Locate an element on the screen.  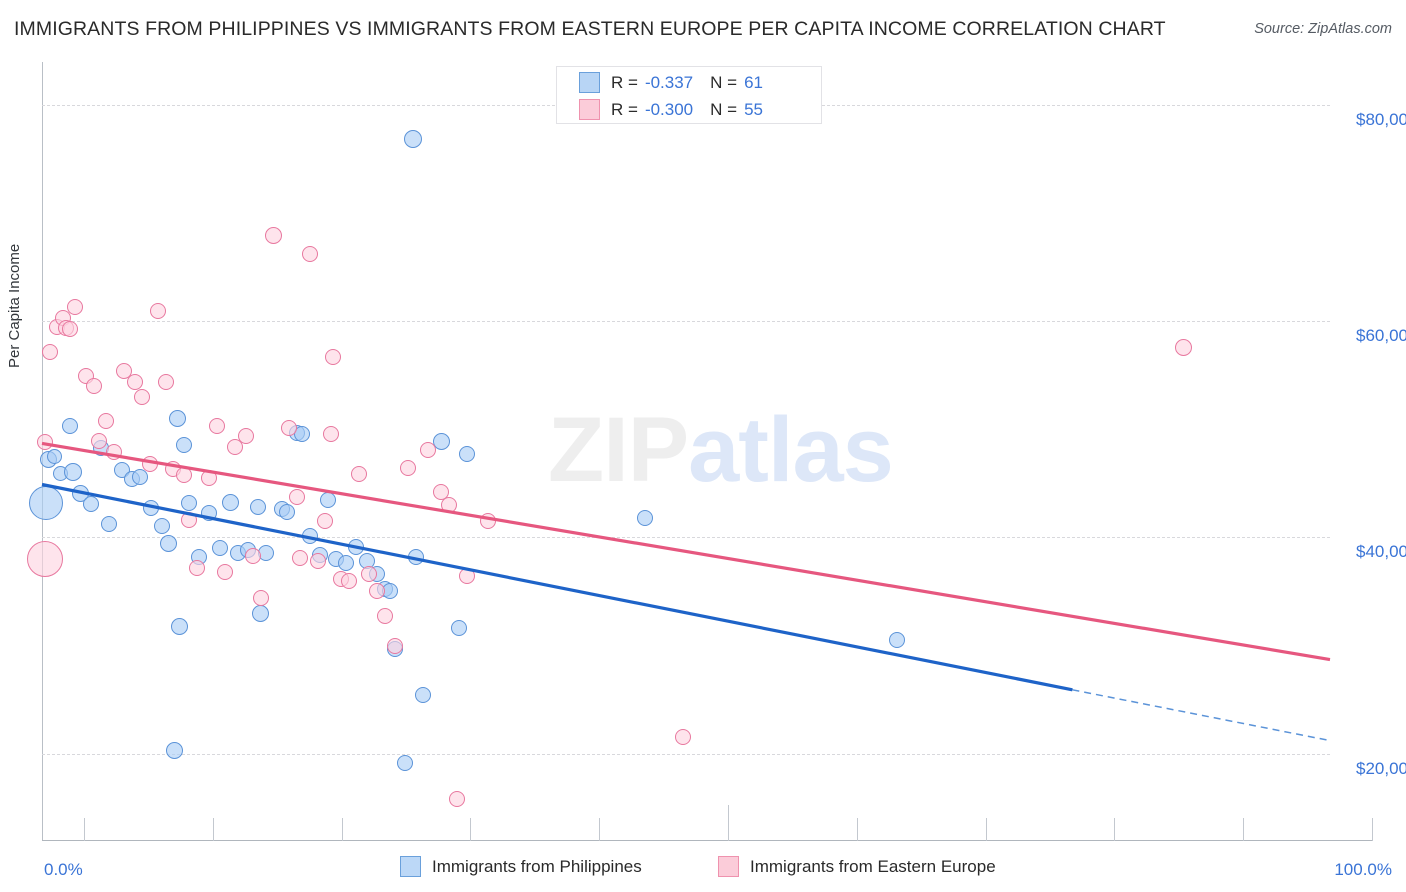
legend-item-philippines: Immigrants from Philippines is located at coordinates (521, 866).